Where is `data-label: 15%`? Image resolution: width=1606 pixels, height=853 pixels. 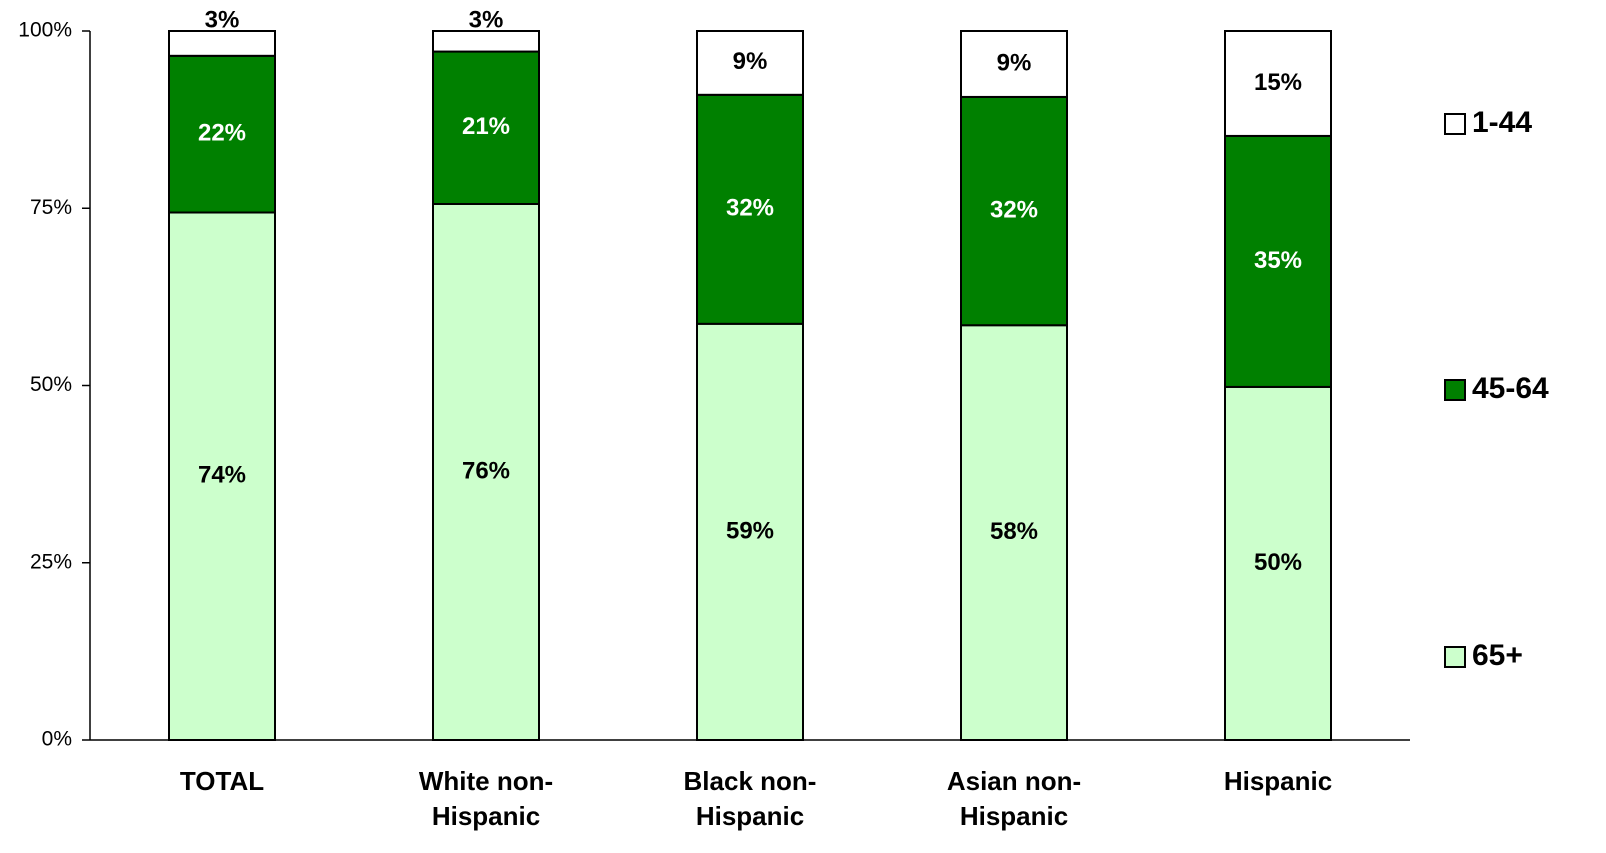 data-label: 15% is located at coordinates (1278, 82).